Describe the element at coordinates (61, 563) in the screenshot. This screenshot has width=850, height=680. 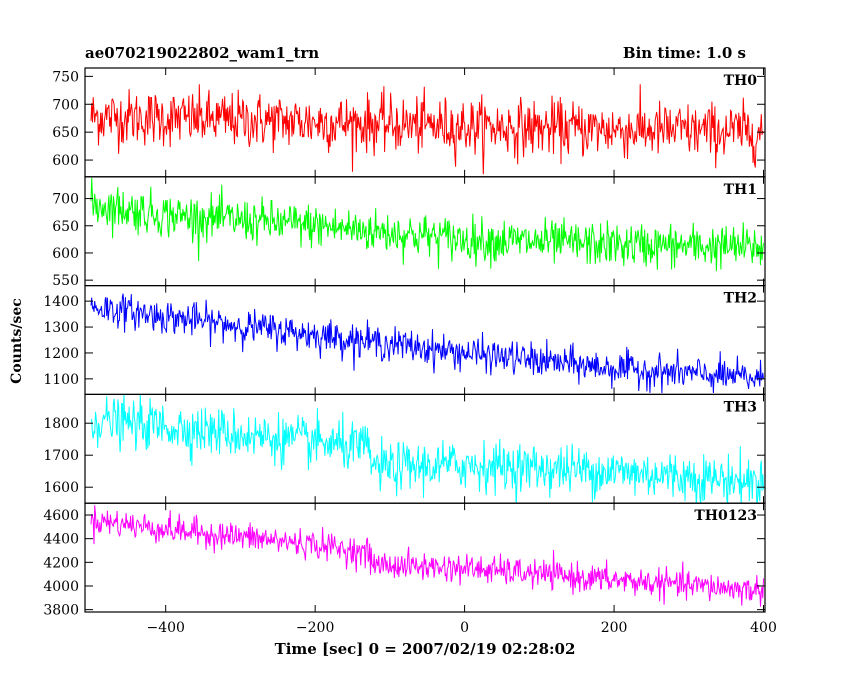
I see `y-tick-label: 4200` at that location.